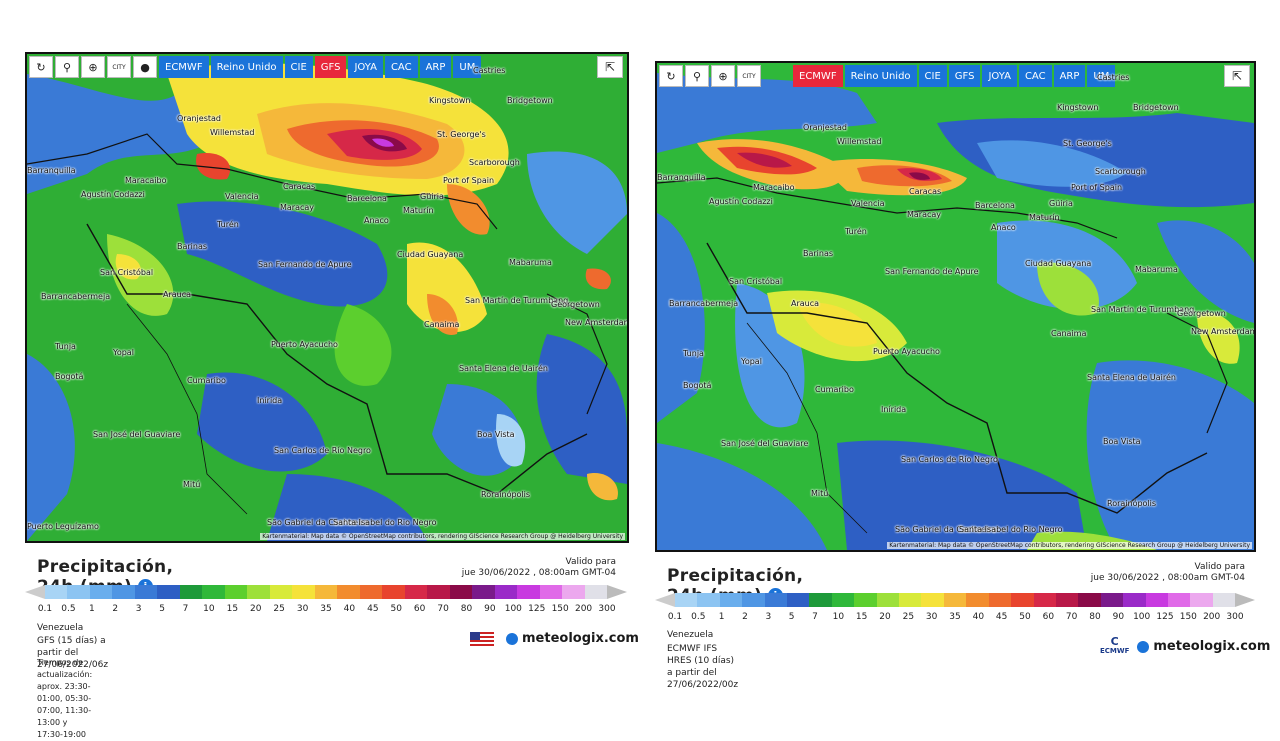  What do you see at coordinates (791, 617) in the screenshot?
I see `legend-tick-label: 5` at bounding box center [791, 617].